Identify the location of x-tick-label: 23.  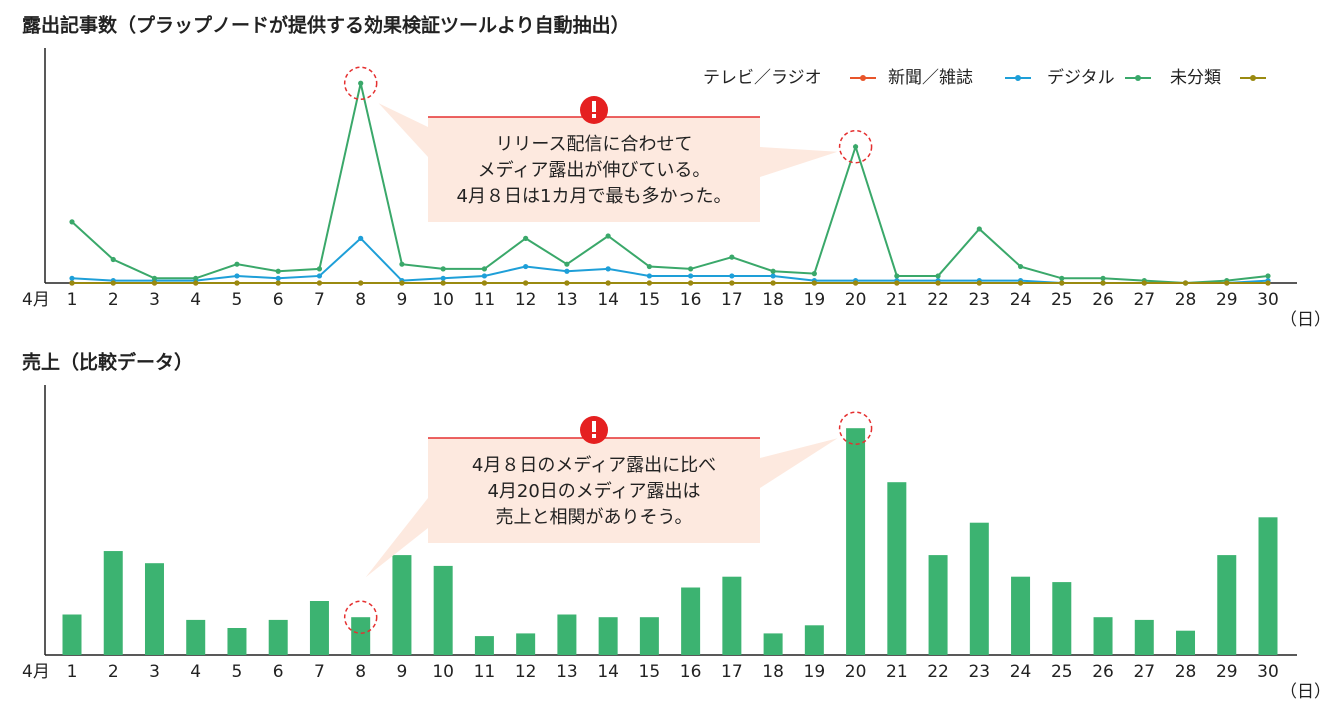
(979, 300).